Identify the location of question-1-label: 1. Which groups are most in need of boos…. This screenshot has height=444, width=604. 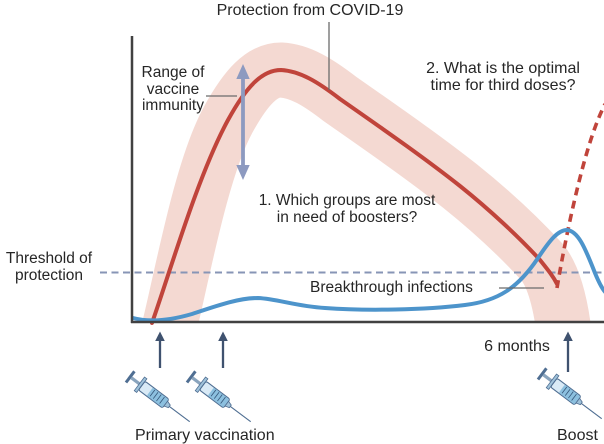
(347, 209).